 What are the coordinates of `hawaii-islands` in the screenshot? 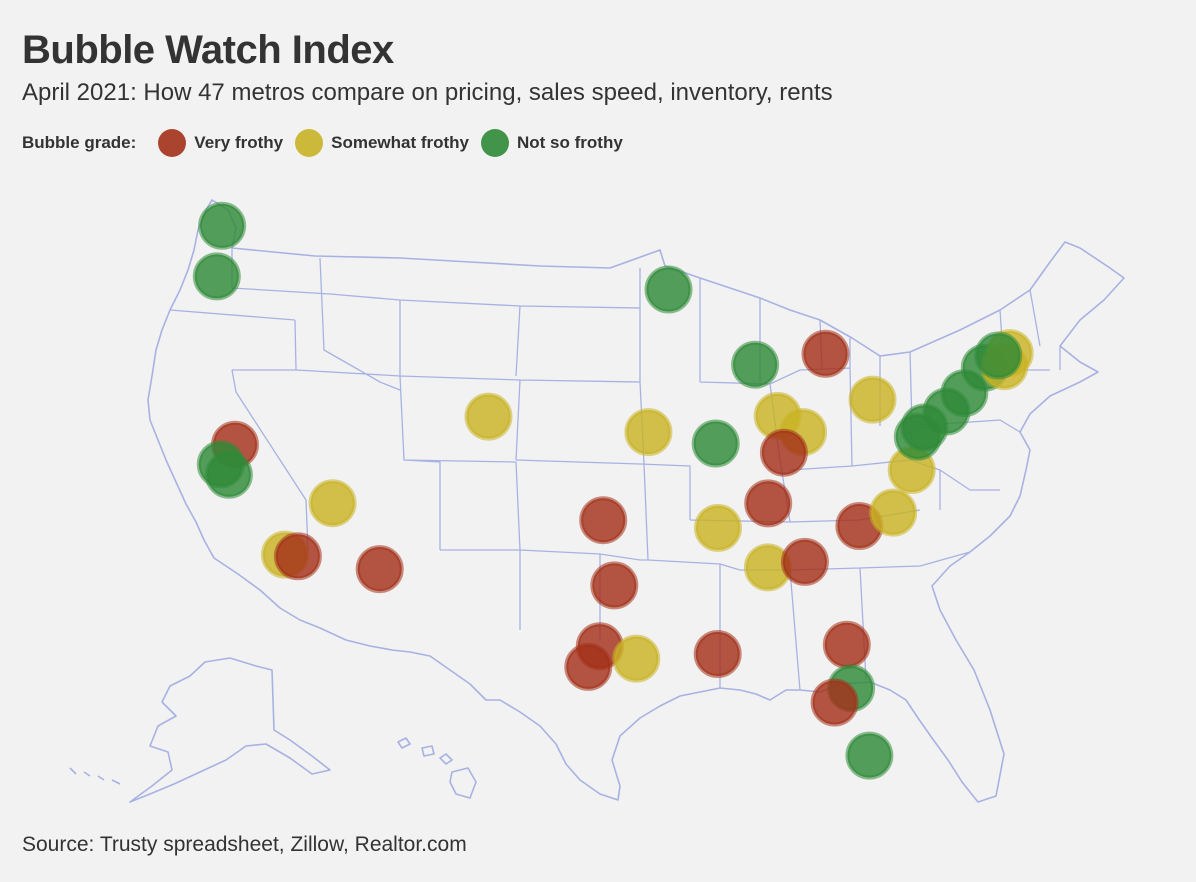 It's located at (437, 768).